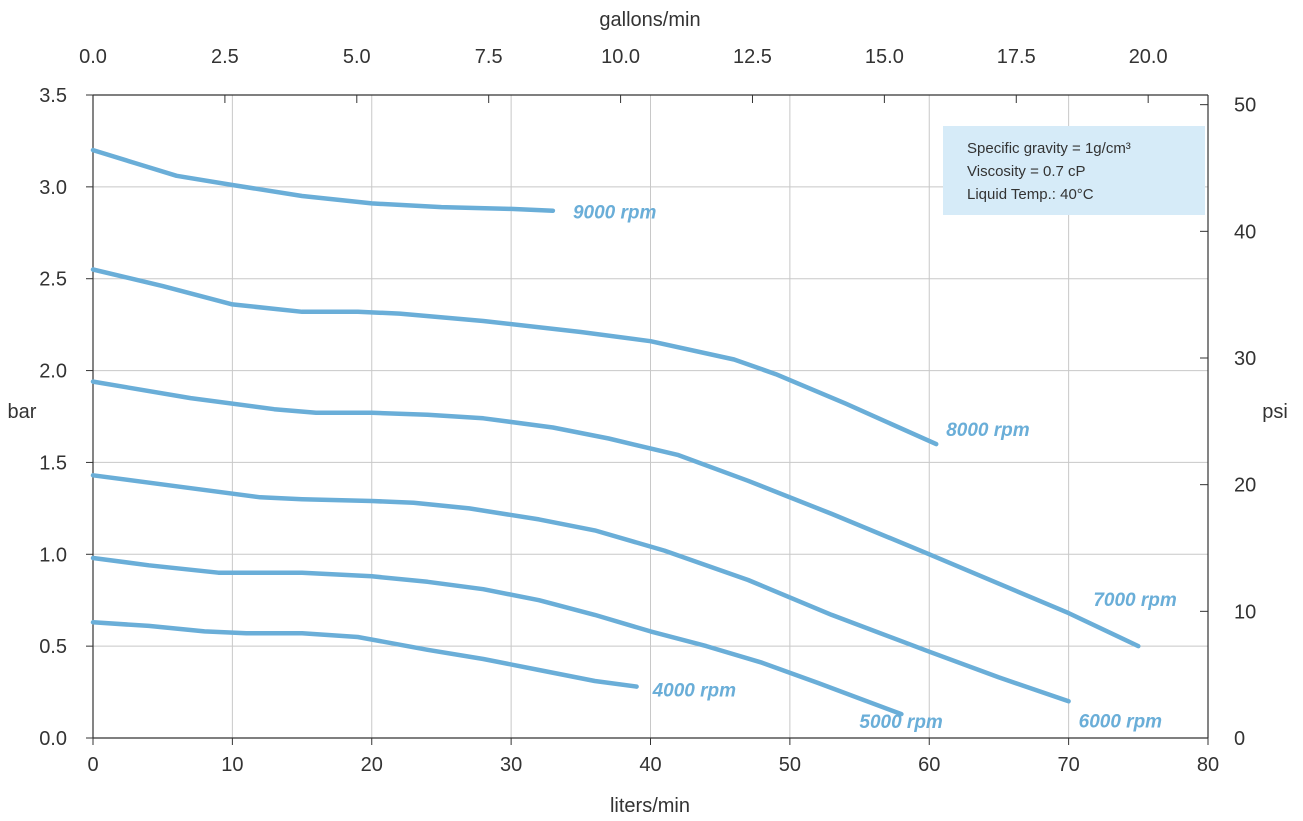  Describe the element at coordinates (92, 765) in the screenshot. I see `x-tick-label: 0` at that location.